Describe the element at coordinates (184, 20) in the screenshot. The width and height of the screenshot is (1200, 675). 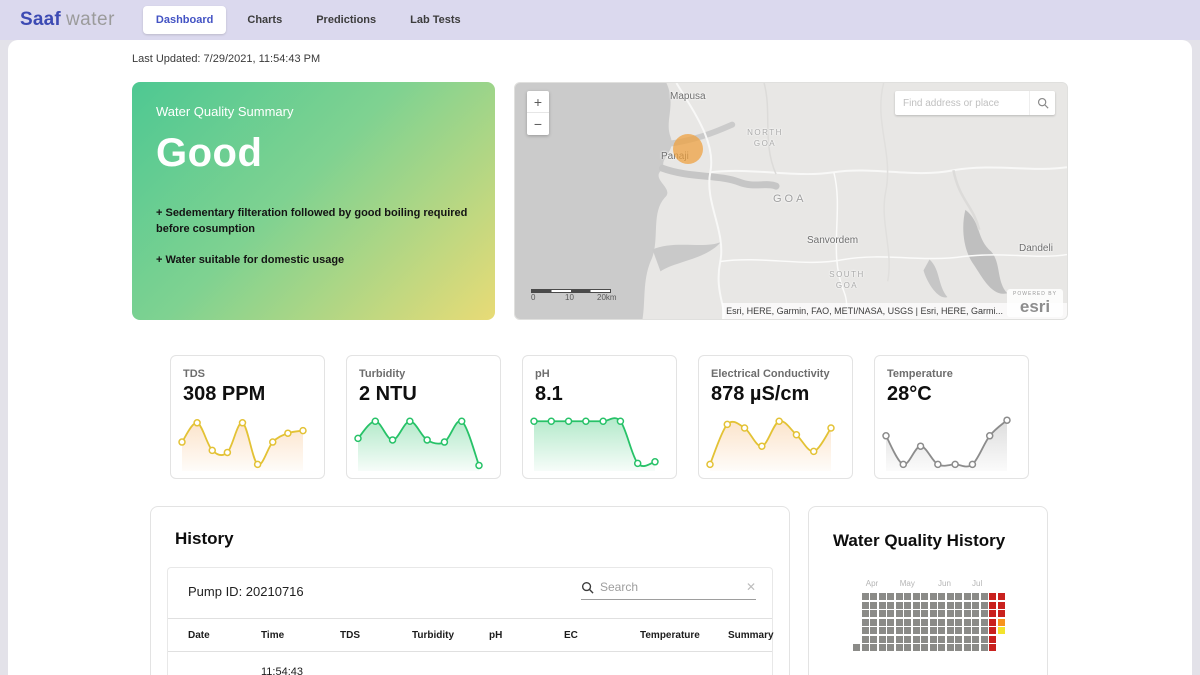
I see `tab-dashboard: Dashboard` at that location.